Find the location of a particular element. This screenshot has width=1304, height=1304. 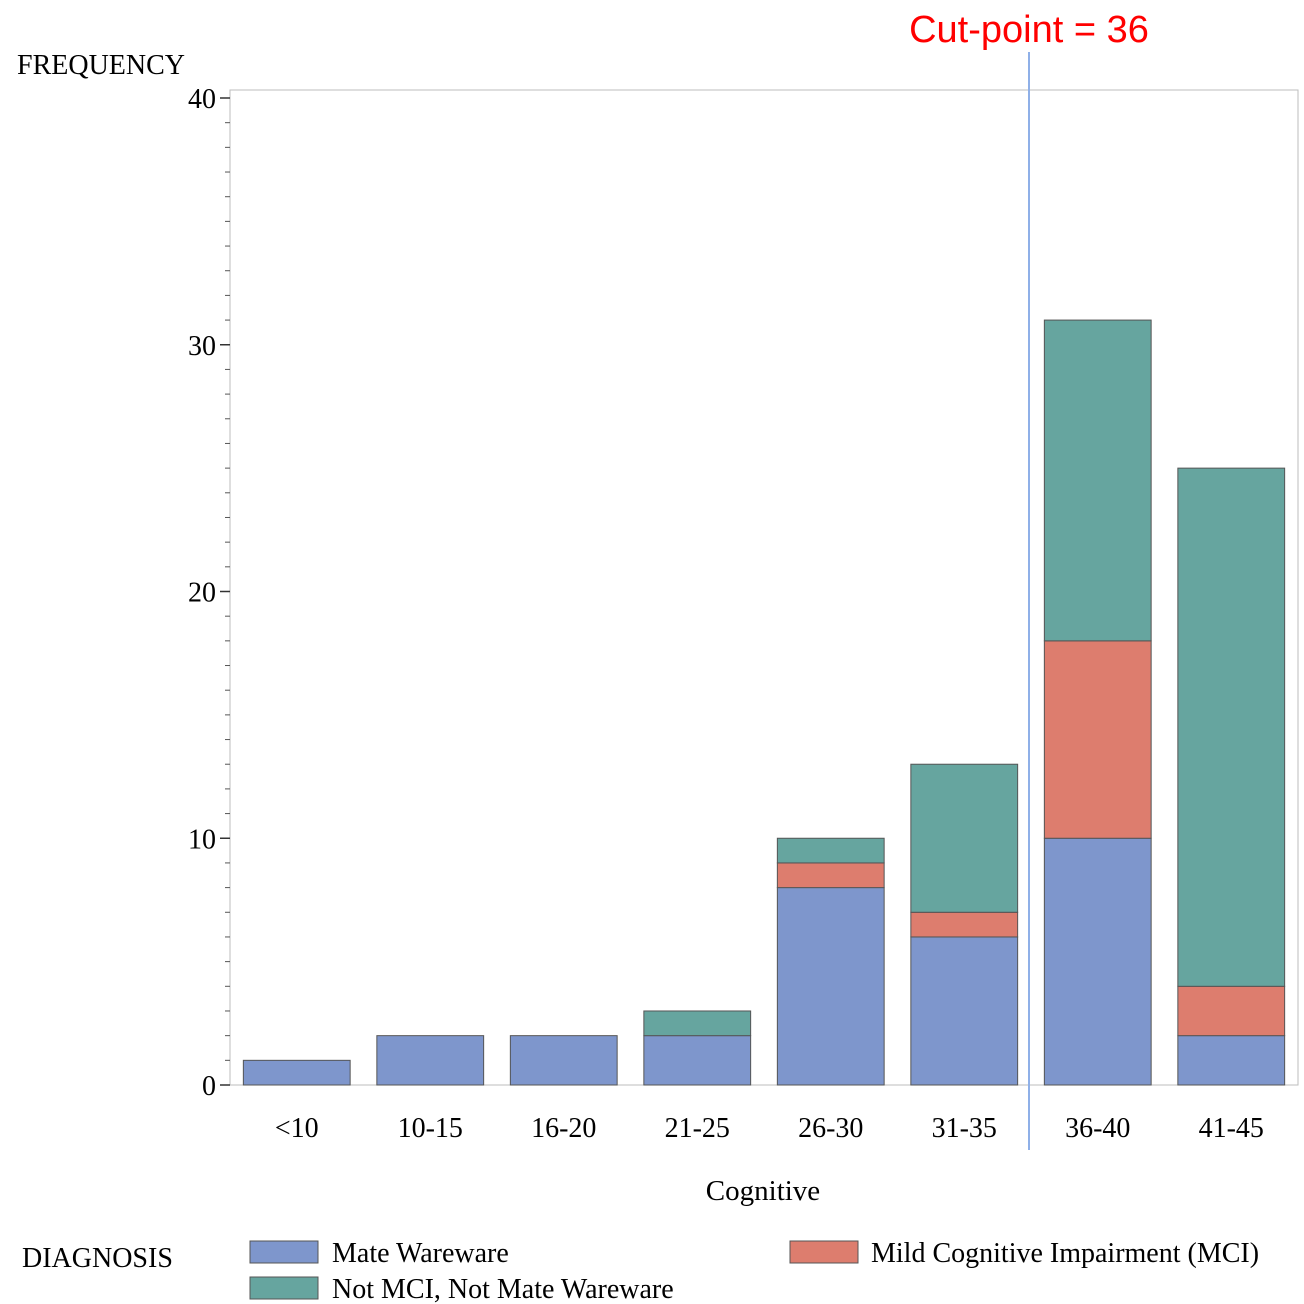

x-axis-tick-labels: <10 10-15 16-20 21-25 26-30 31-35 36-40 41-45 is located at coordinates (769, 1128).